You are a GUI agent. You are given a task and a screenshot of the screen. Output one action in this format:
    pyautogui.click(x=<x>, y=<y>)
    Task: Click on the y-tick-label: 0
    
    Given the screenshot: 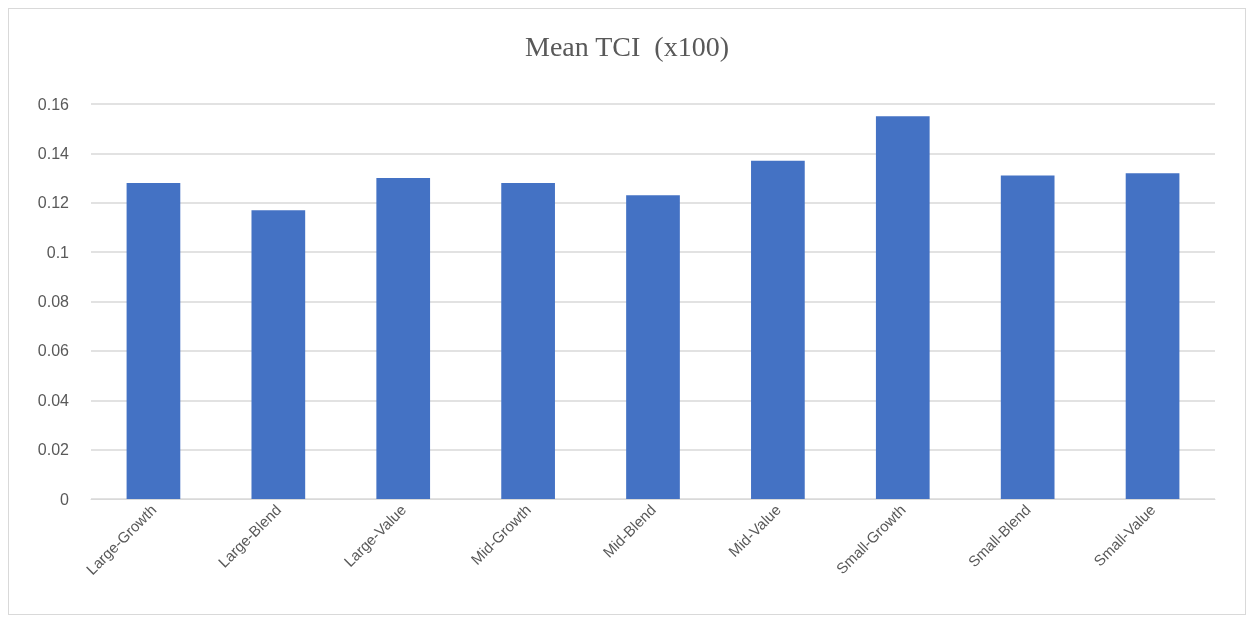 What is the action you would take?
    pyautogui.click(x=65, y=499)
    